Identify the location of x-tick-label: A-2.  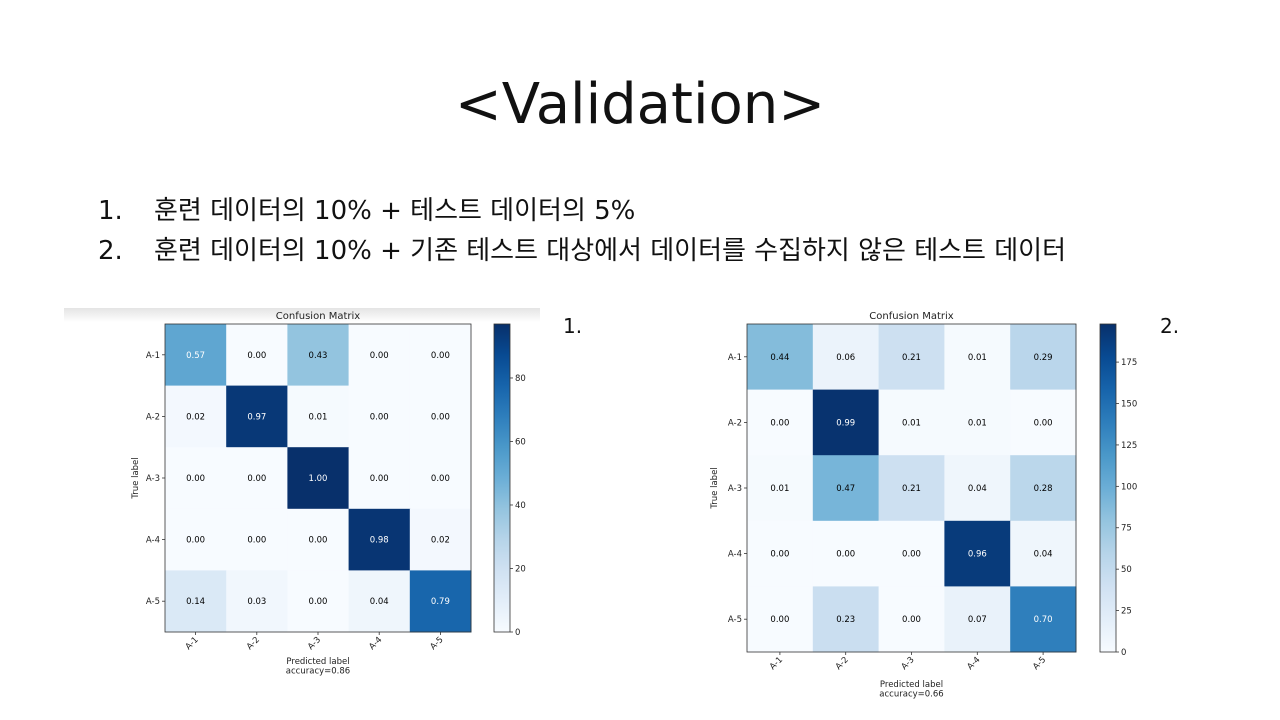
(842, 663).